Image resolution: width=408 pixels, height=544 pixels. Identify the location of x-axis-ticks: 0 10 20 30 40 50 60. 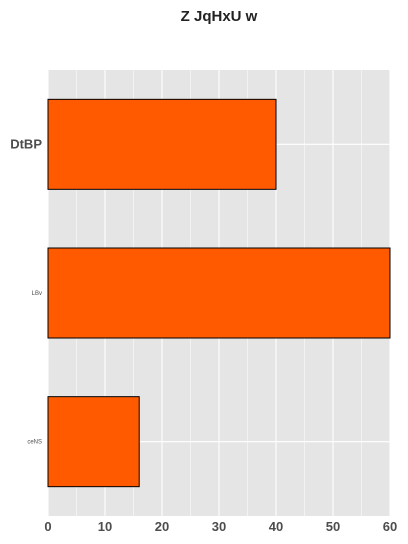
(220, 526).